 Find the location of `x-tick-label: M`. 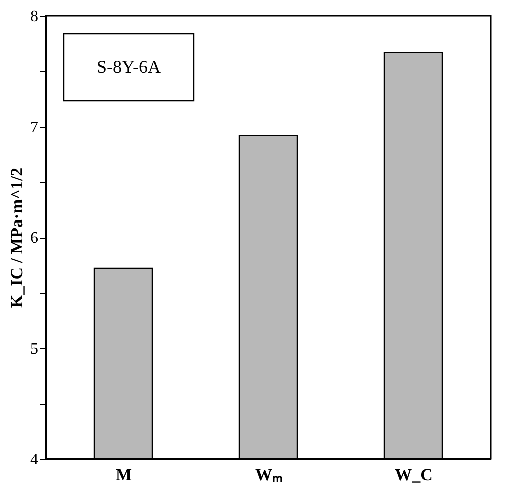

x-tick-label: M is located at coordinates (124, 475).